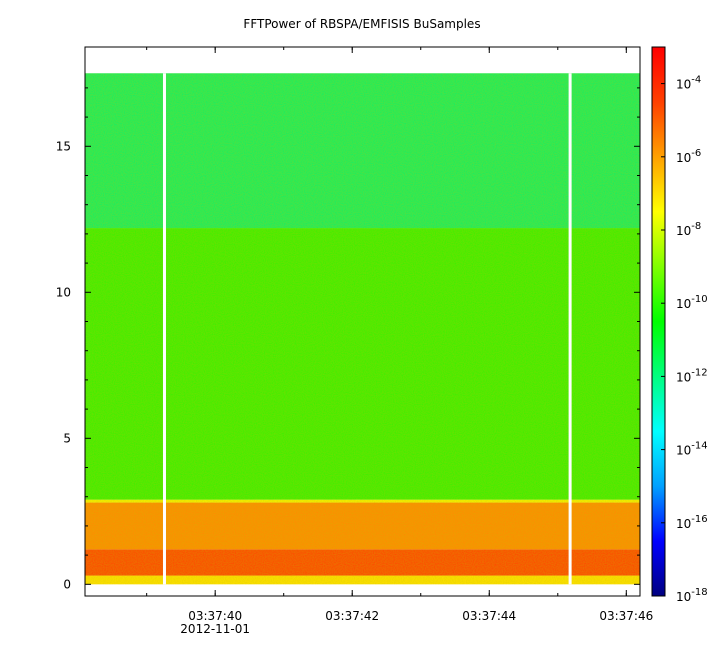  What do you see at coordinates (63, 146) in the screenshot?
I see `y-tick-label-15: 15` at bounding box center [63, 146].